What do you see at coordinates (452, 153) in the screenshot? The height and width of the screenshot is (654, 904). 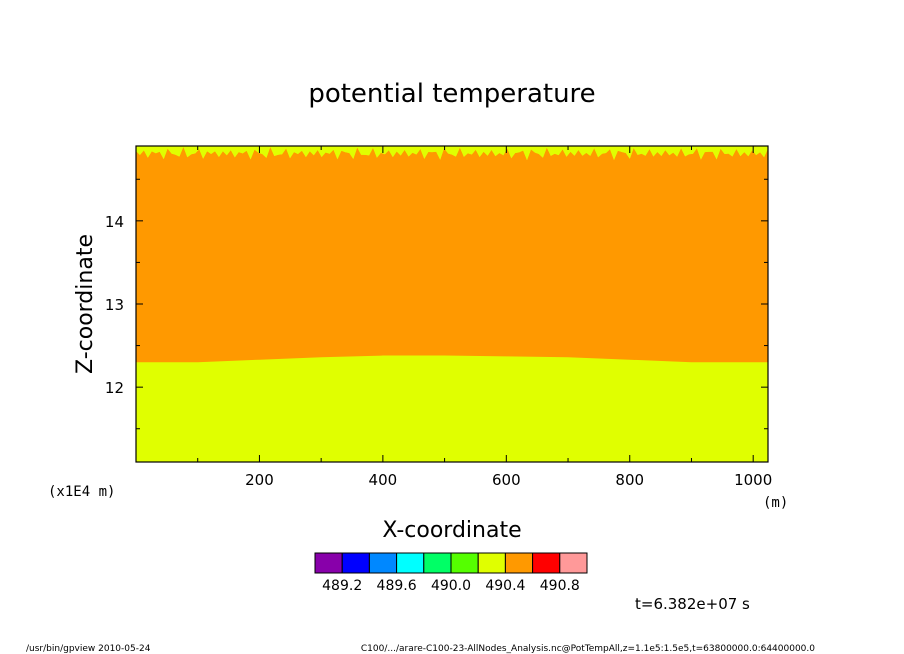 I see `region-top-yellow` at bounding box center [452, 153].